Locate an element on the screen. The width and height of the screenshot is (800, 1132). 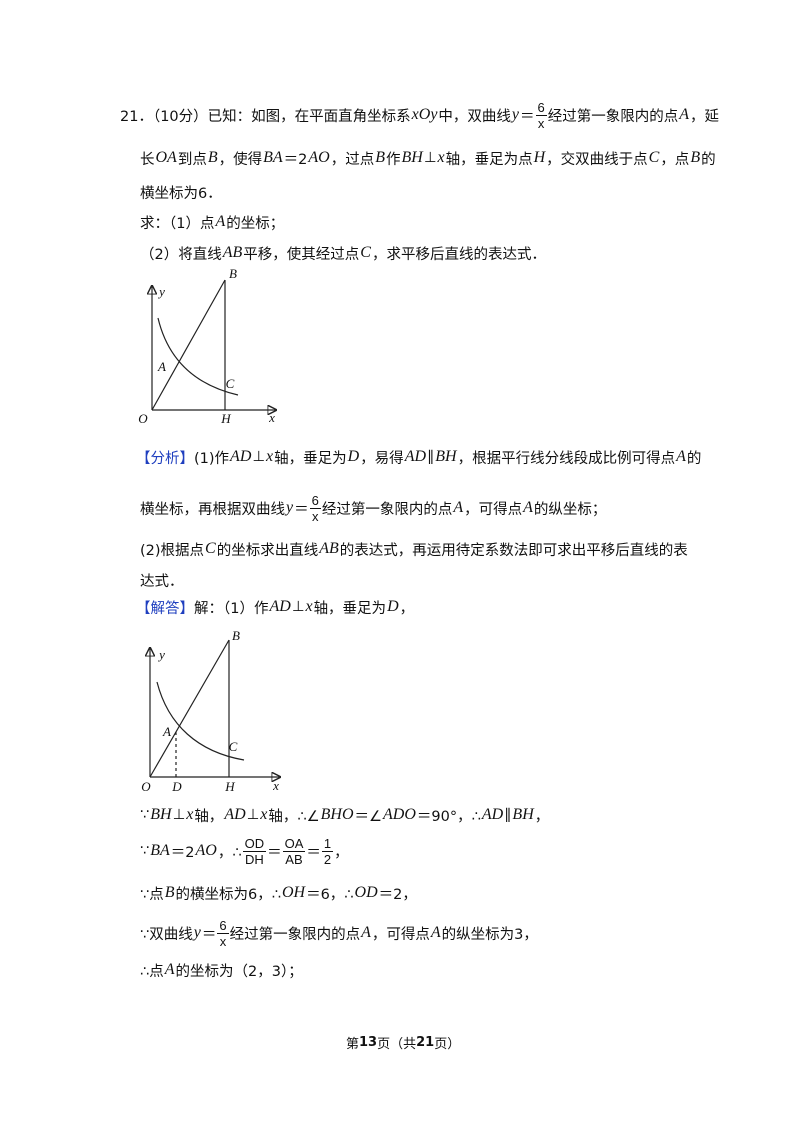
text-line: ∵点 B 的横坐标为6，∴ OH ＝6，∴ OD ＝2， is located at coordinates (278, 893).